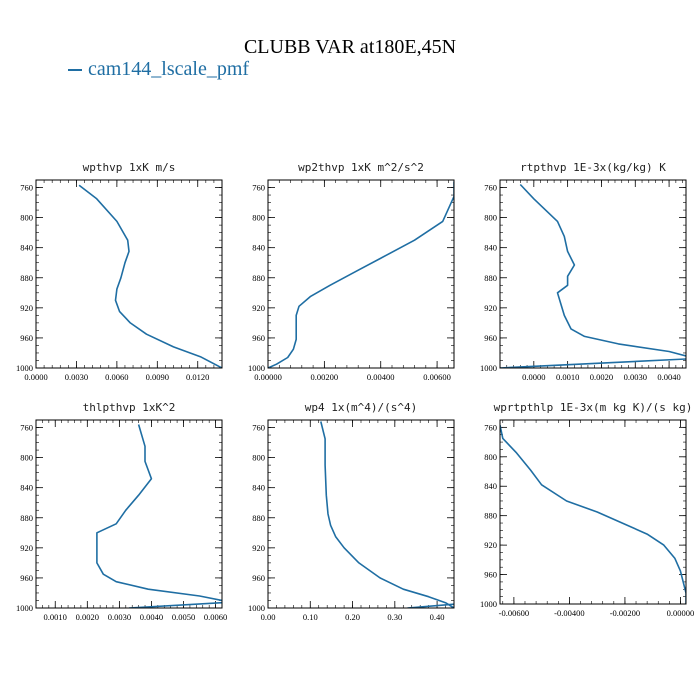  What do you see at coordinates (381, 377) in the screenshot?
I see `x-tick-label: 0.00400` at bounding box center [381, 377].